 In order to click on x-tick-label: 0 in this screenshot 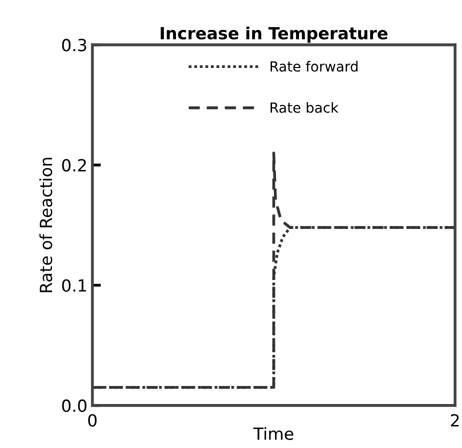, I will do `click(92, 420)`.